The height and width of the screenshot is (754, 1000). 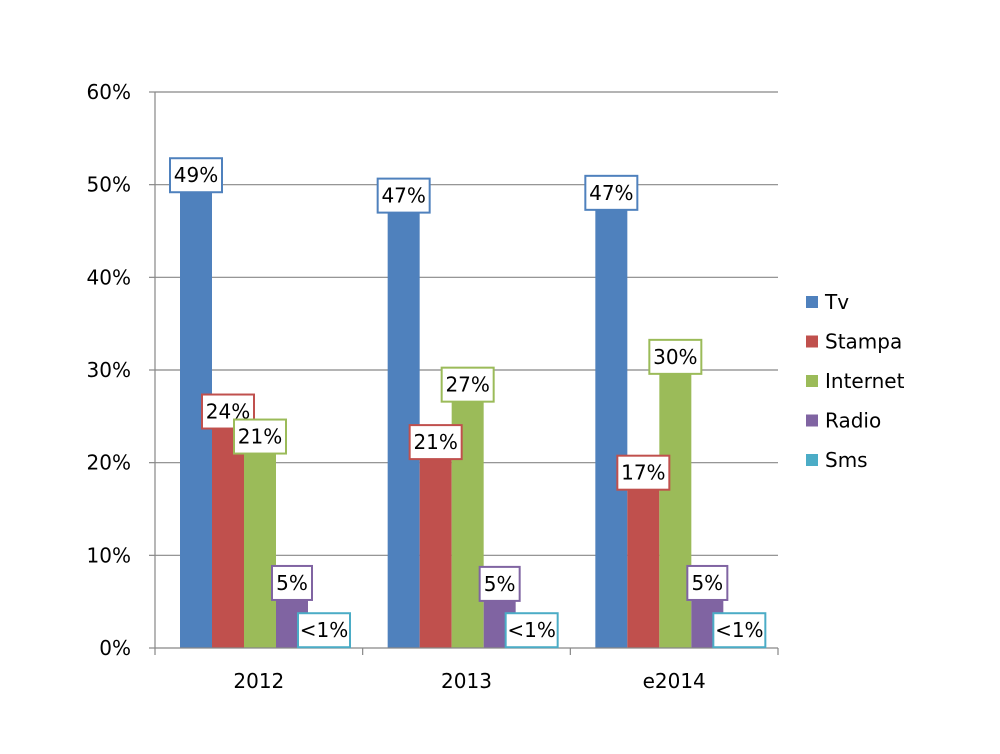 I want to click on data-label-text: 30%, so click(x=675, y=357).